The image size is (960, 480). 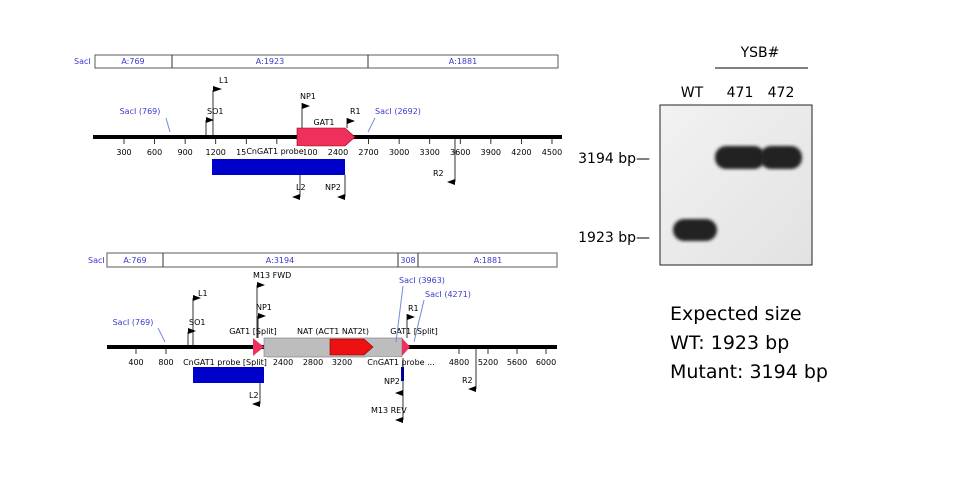 What do you see at coordinates (781, 93) in the screenshot?
I see `lane-label: 472` at bounding box center [781, 93].